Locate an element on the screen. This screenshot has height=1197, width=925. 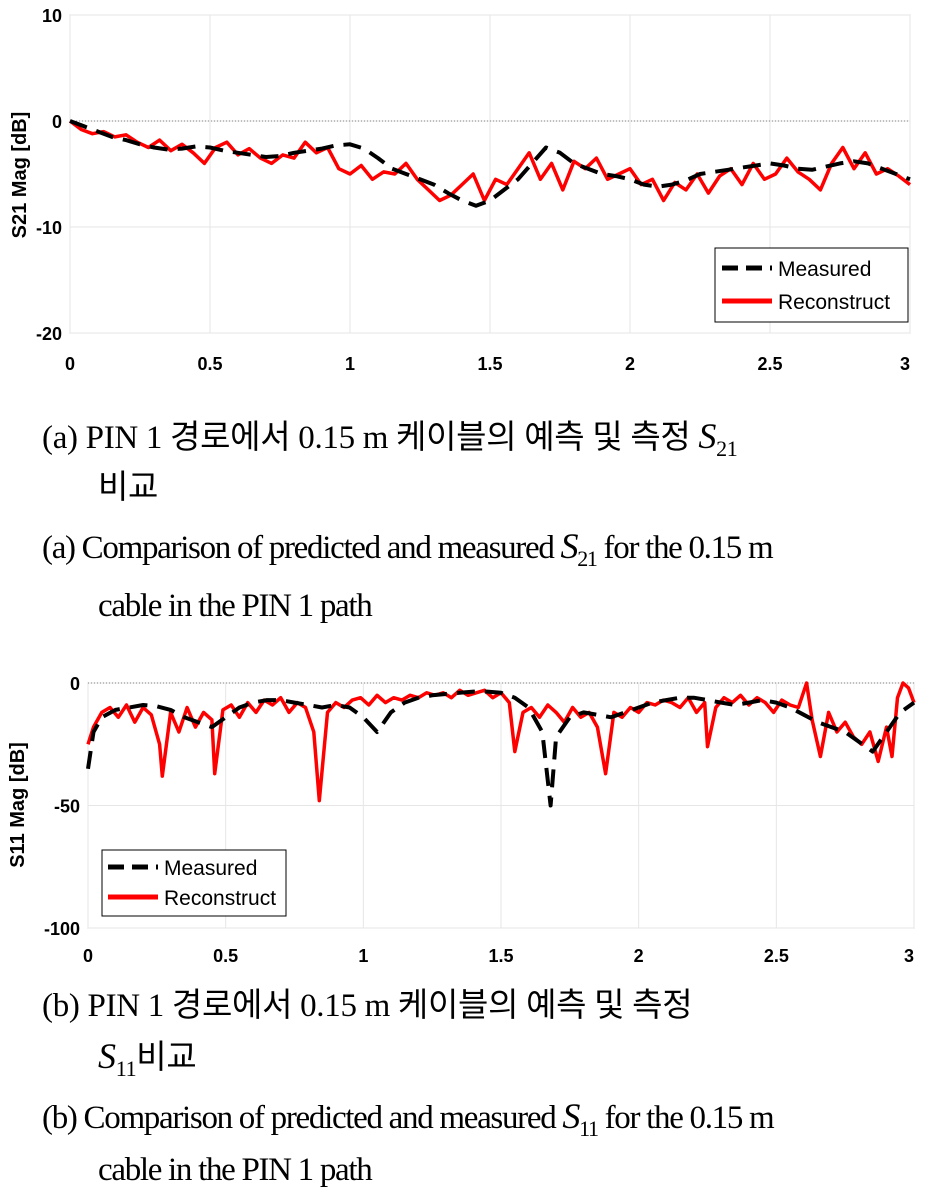
y-axis-label: S21 Mag [dB] is located at coordinates (20, 175).